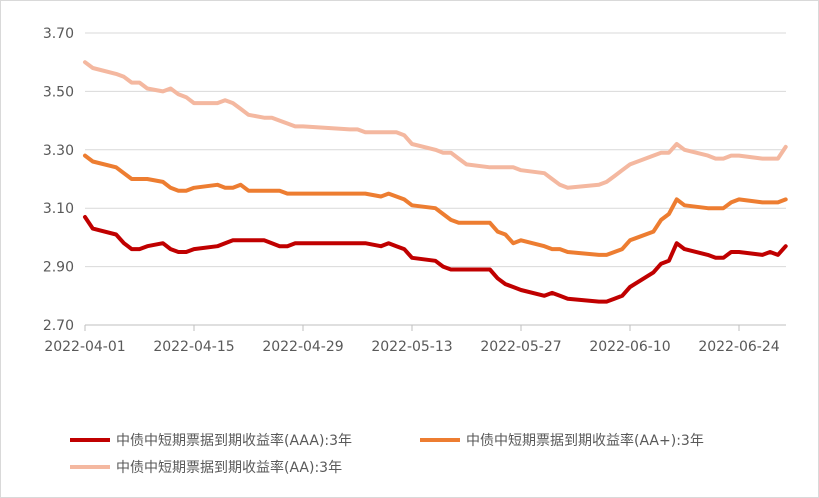 The width and height of the screenshot is (819, 498). Describe the element at coordinates (302, 347) in the screenshot. I see `x-tick-label: 2022-04-29` at that location.